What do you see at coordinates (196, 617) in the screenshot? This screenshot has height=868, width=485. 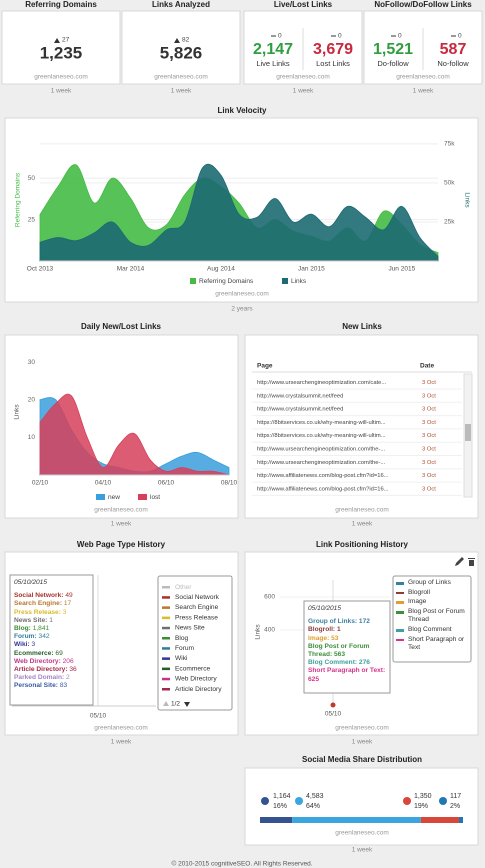 I see `legend-label: Press Release` at bounding box center [196, 617].